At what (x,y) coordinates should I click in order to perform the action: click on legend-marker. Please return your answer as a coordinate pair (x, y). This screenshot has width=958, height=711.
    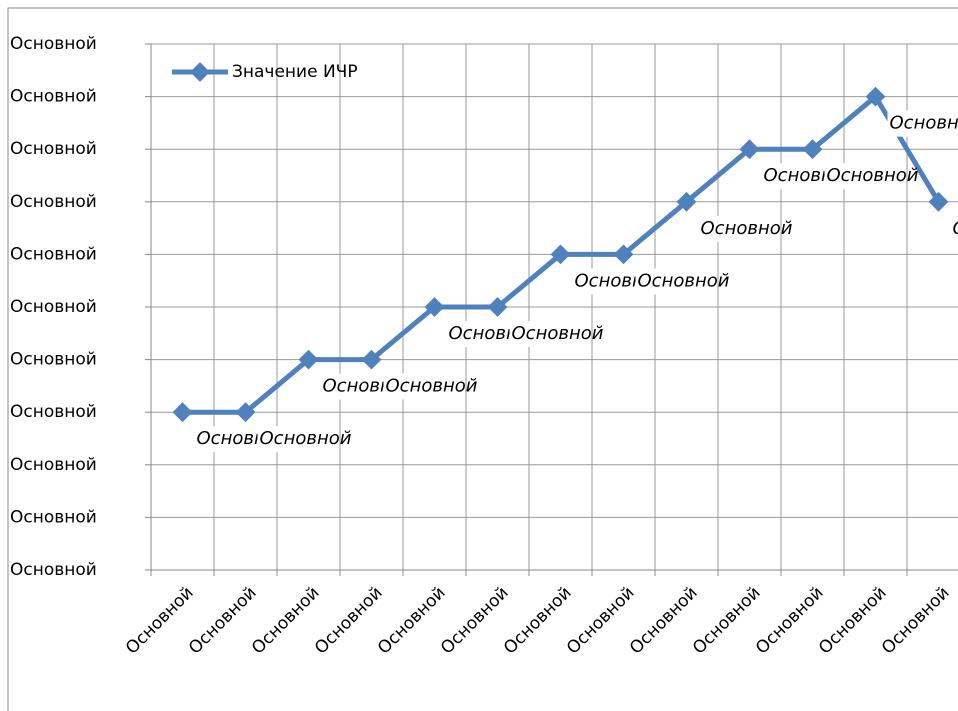
    Looking at the image, I should click on (200, 72).